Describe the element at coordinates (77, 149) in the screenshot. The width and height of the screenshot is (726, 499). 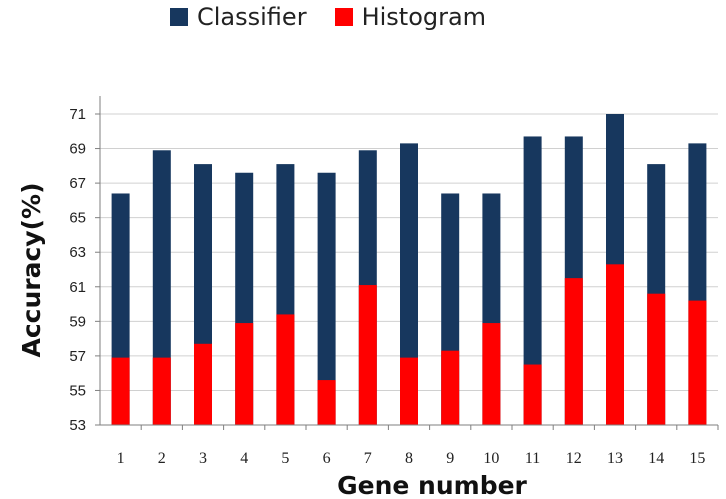
I see `y-tick-label: 69` at that location.